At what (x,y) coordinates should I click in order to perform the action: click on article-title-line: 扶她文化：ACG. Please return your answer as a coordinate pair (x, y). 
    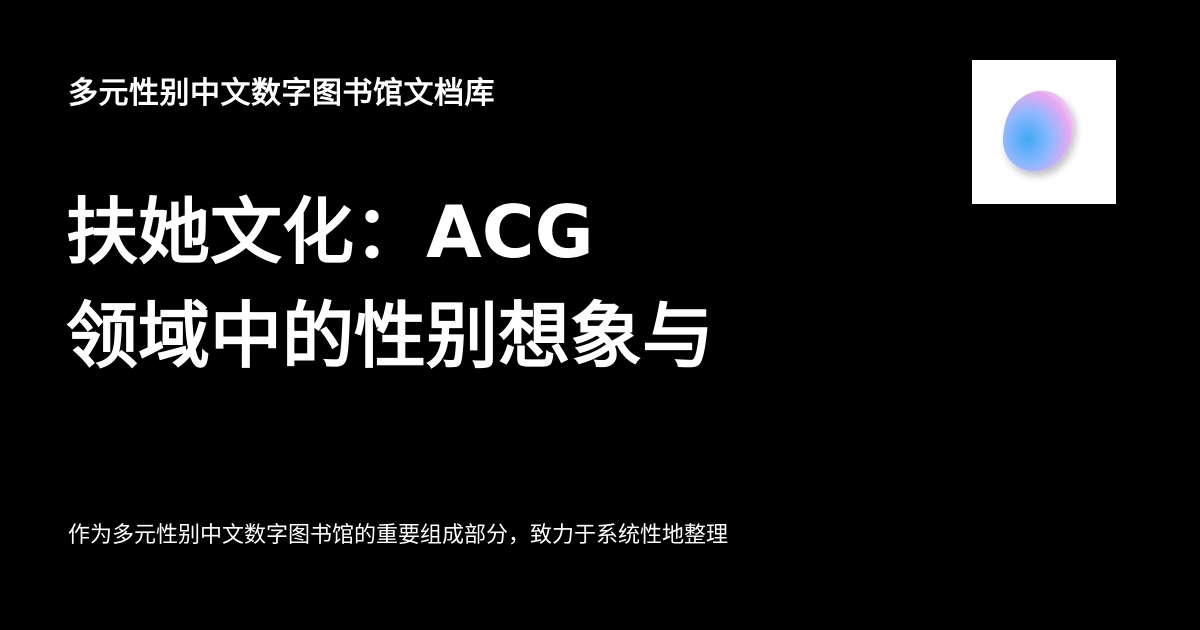
    Looking at the image, I should click on (330, 232).